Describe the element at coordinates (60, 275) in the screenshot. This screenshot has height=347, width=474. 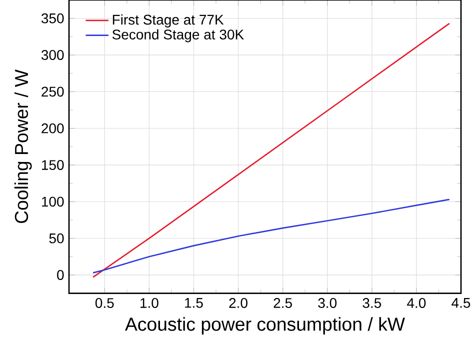
I see `y-tick-label: 0` at that location.